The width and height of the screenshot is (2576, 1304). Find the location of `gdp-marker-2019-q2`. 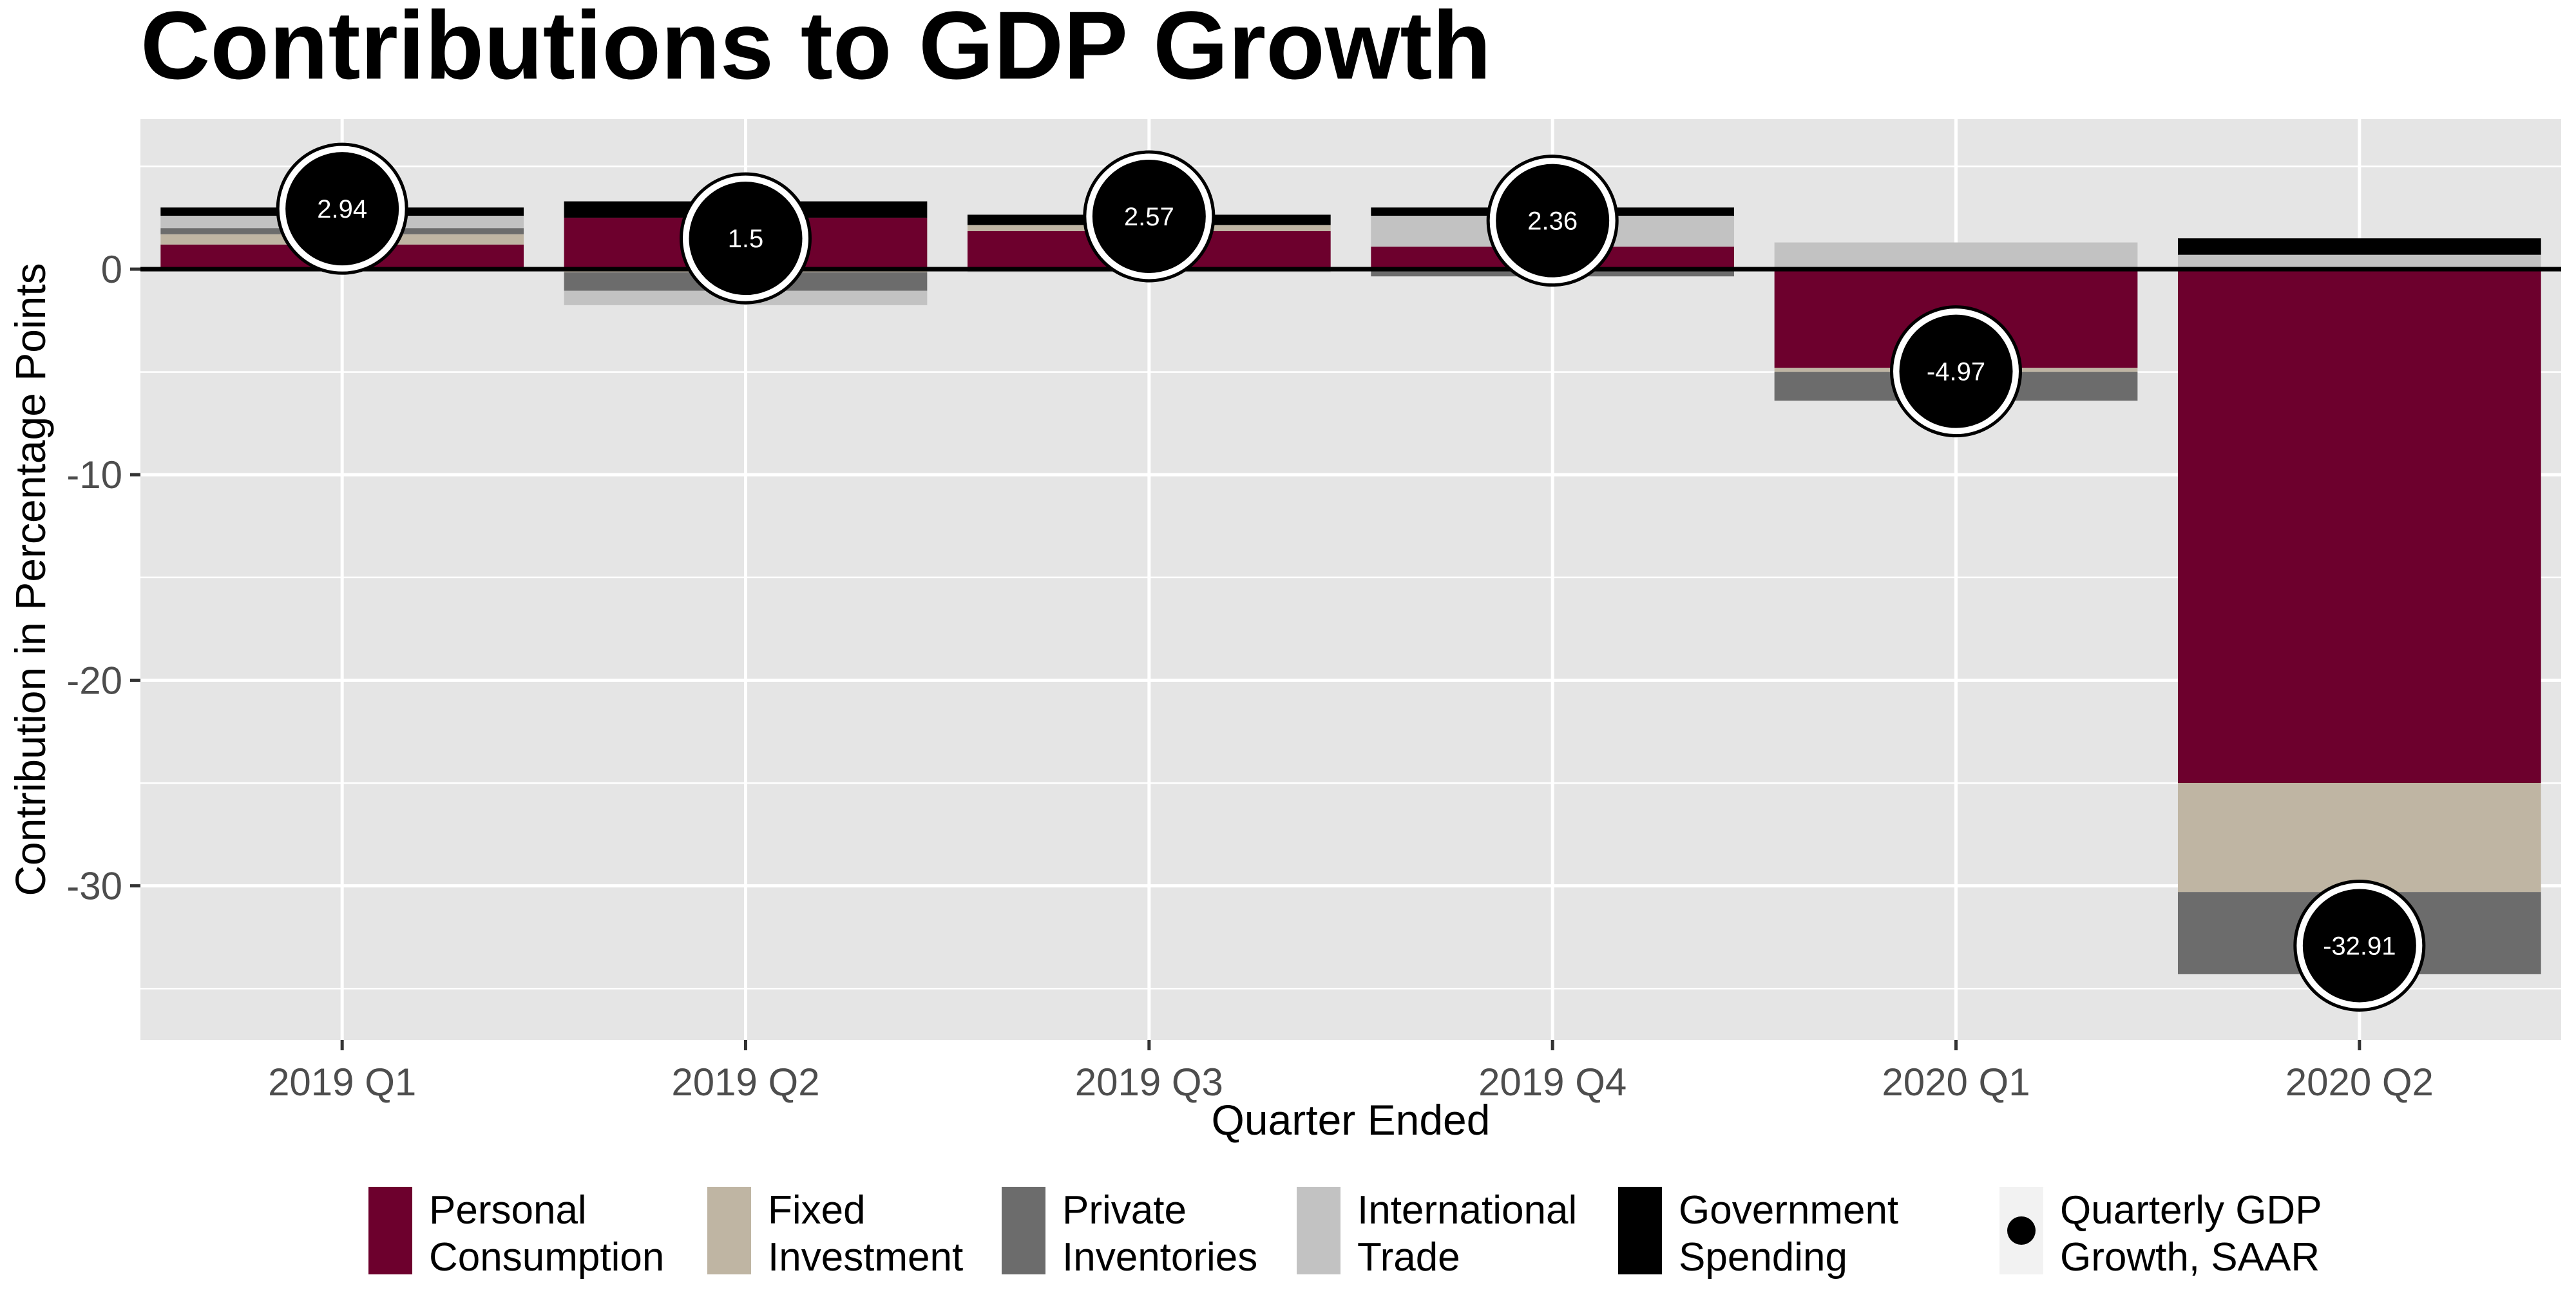

gdp-marker-2019-q2 is located at coordinates (746, 239).